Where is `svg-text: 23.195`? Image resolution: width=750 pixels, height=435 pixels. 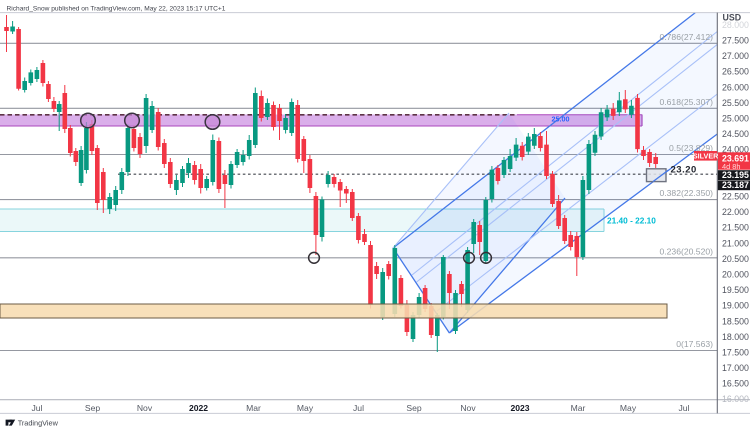 svg-text: 23.195 is located at coordinates (735, 175).